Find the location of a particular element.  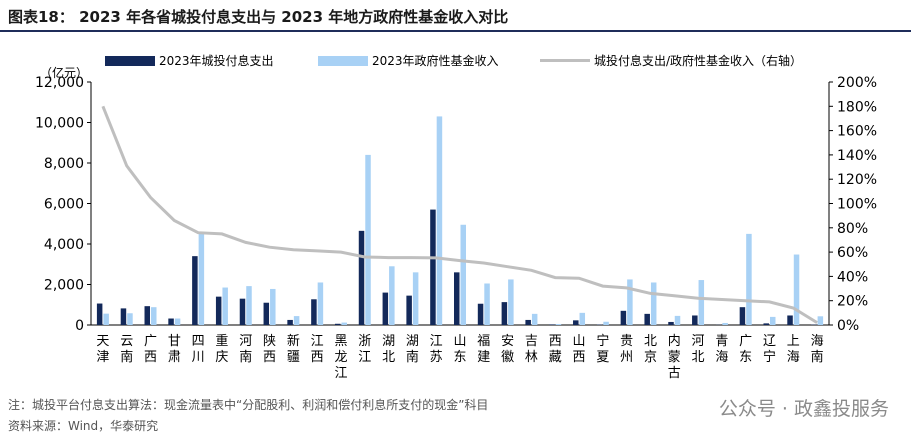

x-tick-label-char: 山 is located at coordinates (579, 341).